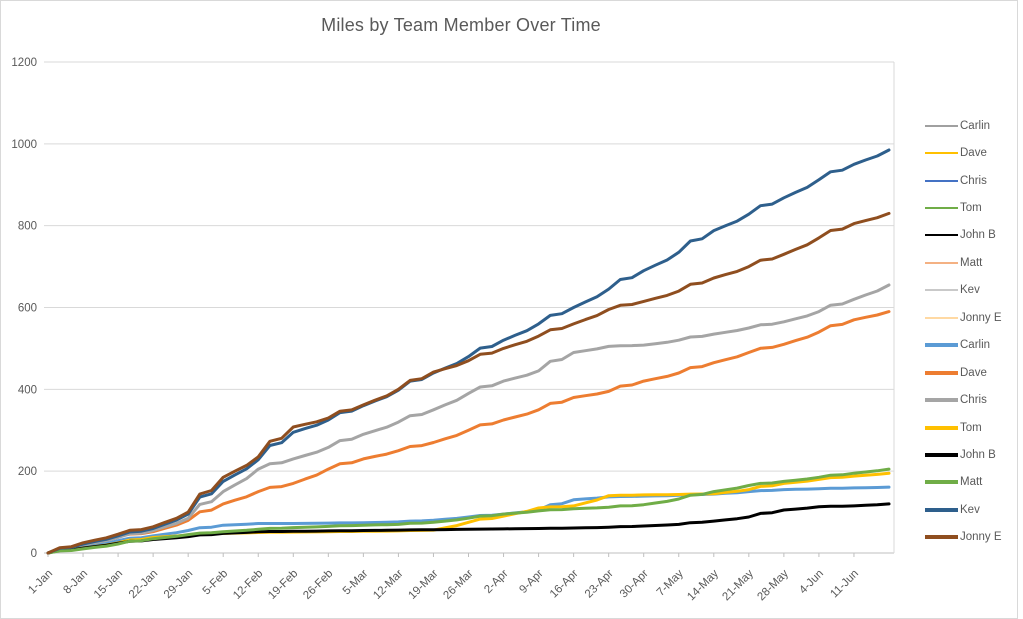 This screenshot has height=619, width=1023. I want to click on y-axis-label: 1000, so click(24, 145).